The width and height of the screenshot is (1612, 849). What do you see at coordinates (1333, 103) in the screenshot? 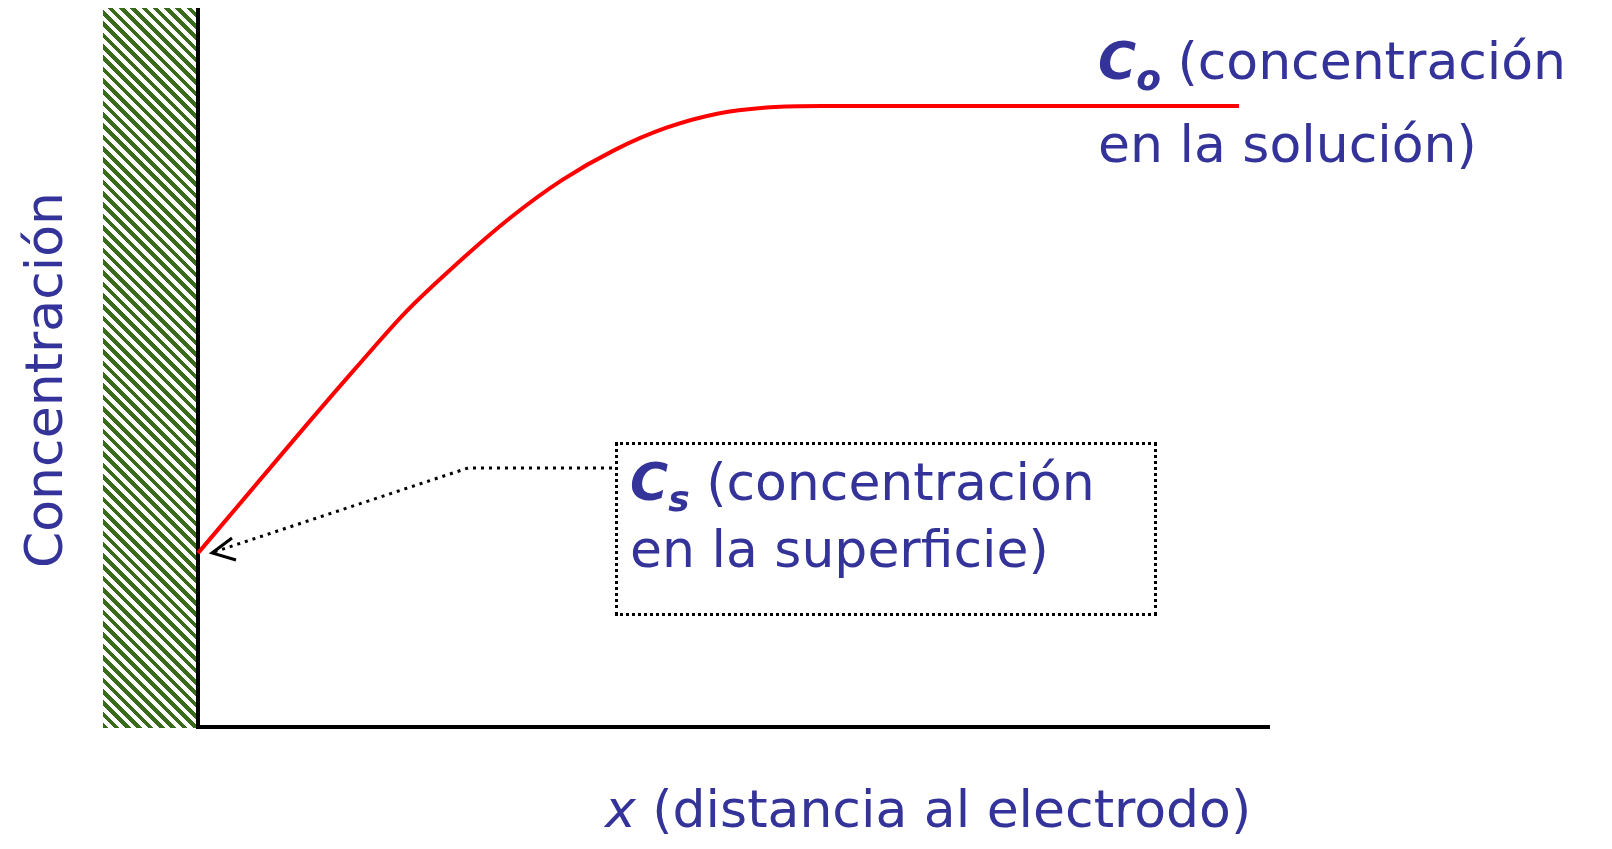
I see `annotation: C$_{o}$ (concentración en la solución)` at bounding box center [1333, 103].